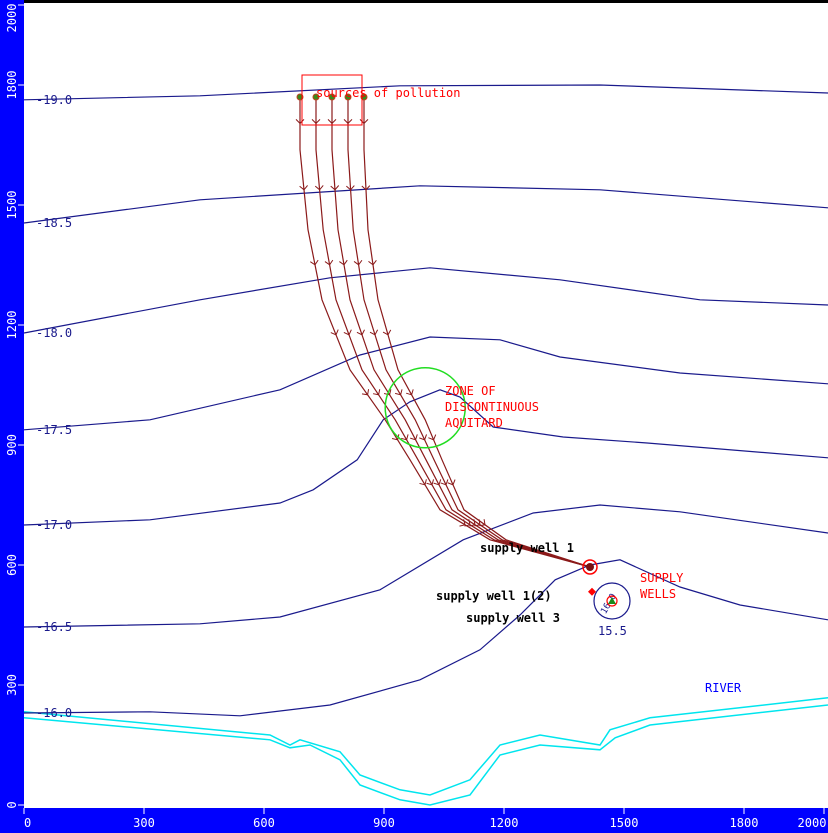 The width and height of the screenshot is (828, 833). What do you see at coordinates (12, 685) in the screenshot?
I see `y-tick-label: 300` at bounding box center [12, 685].